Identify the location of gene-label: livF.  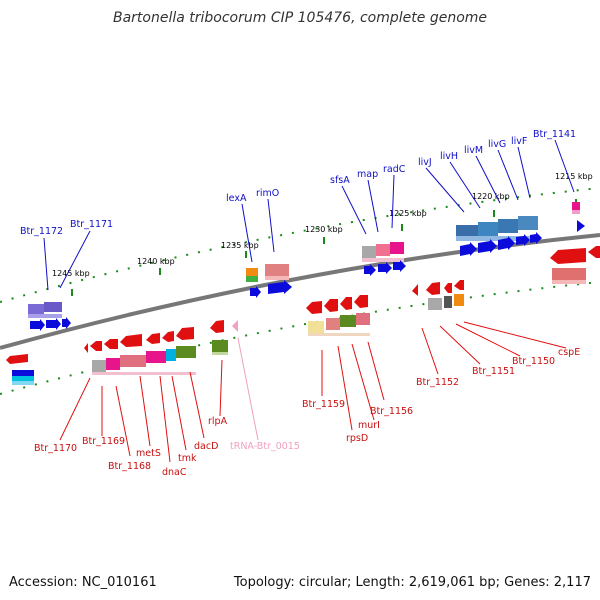
(519, 141).